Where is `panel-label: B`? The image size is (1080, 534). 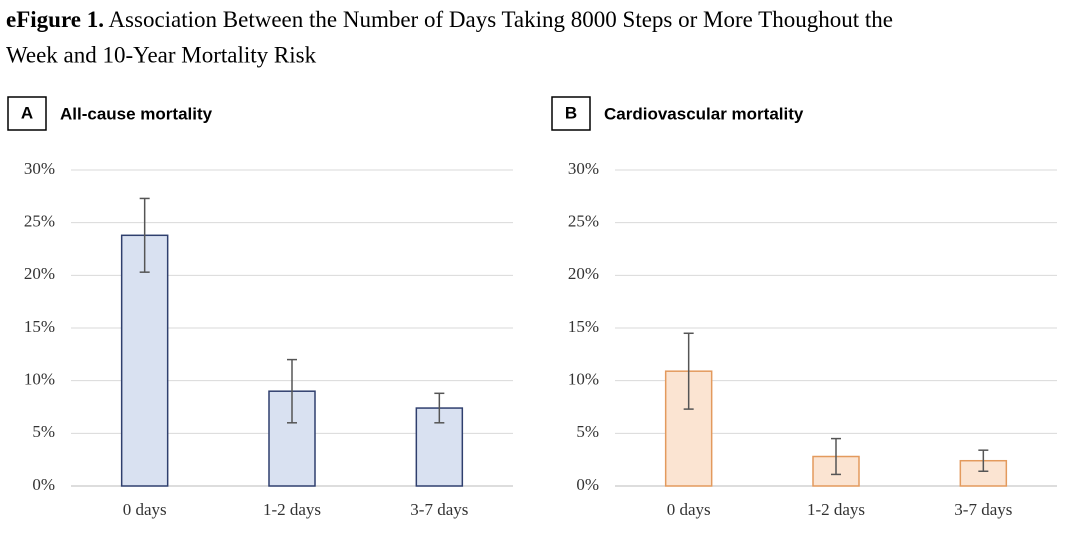
panel-label: B is located at coordinates (571, 112).